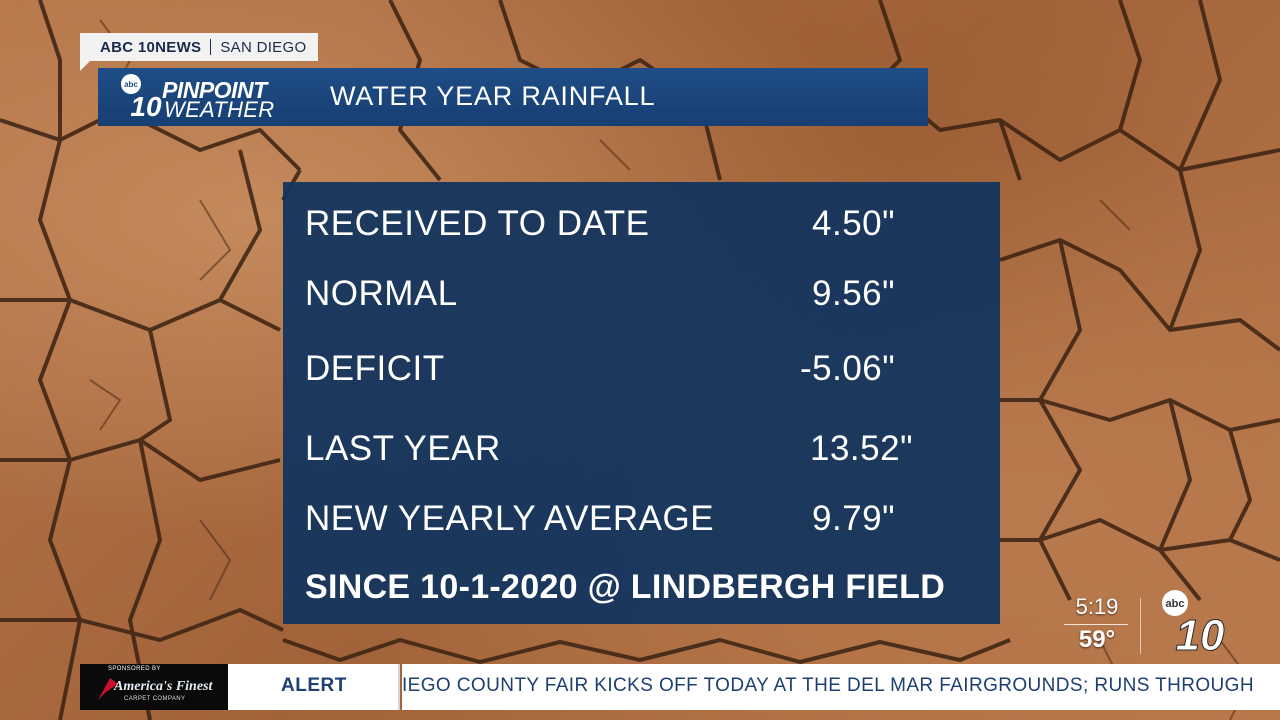 The image size is (1280, 720). I want to click on row-label: NORMAL, so click(381, 293).